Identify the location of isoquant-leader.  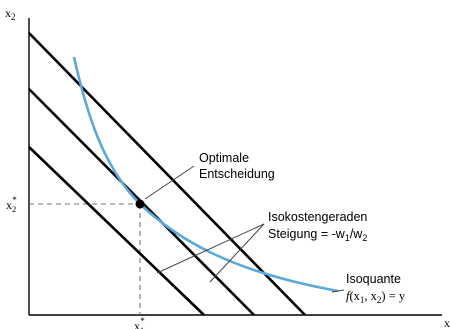
(338, 291).